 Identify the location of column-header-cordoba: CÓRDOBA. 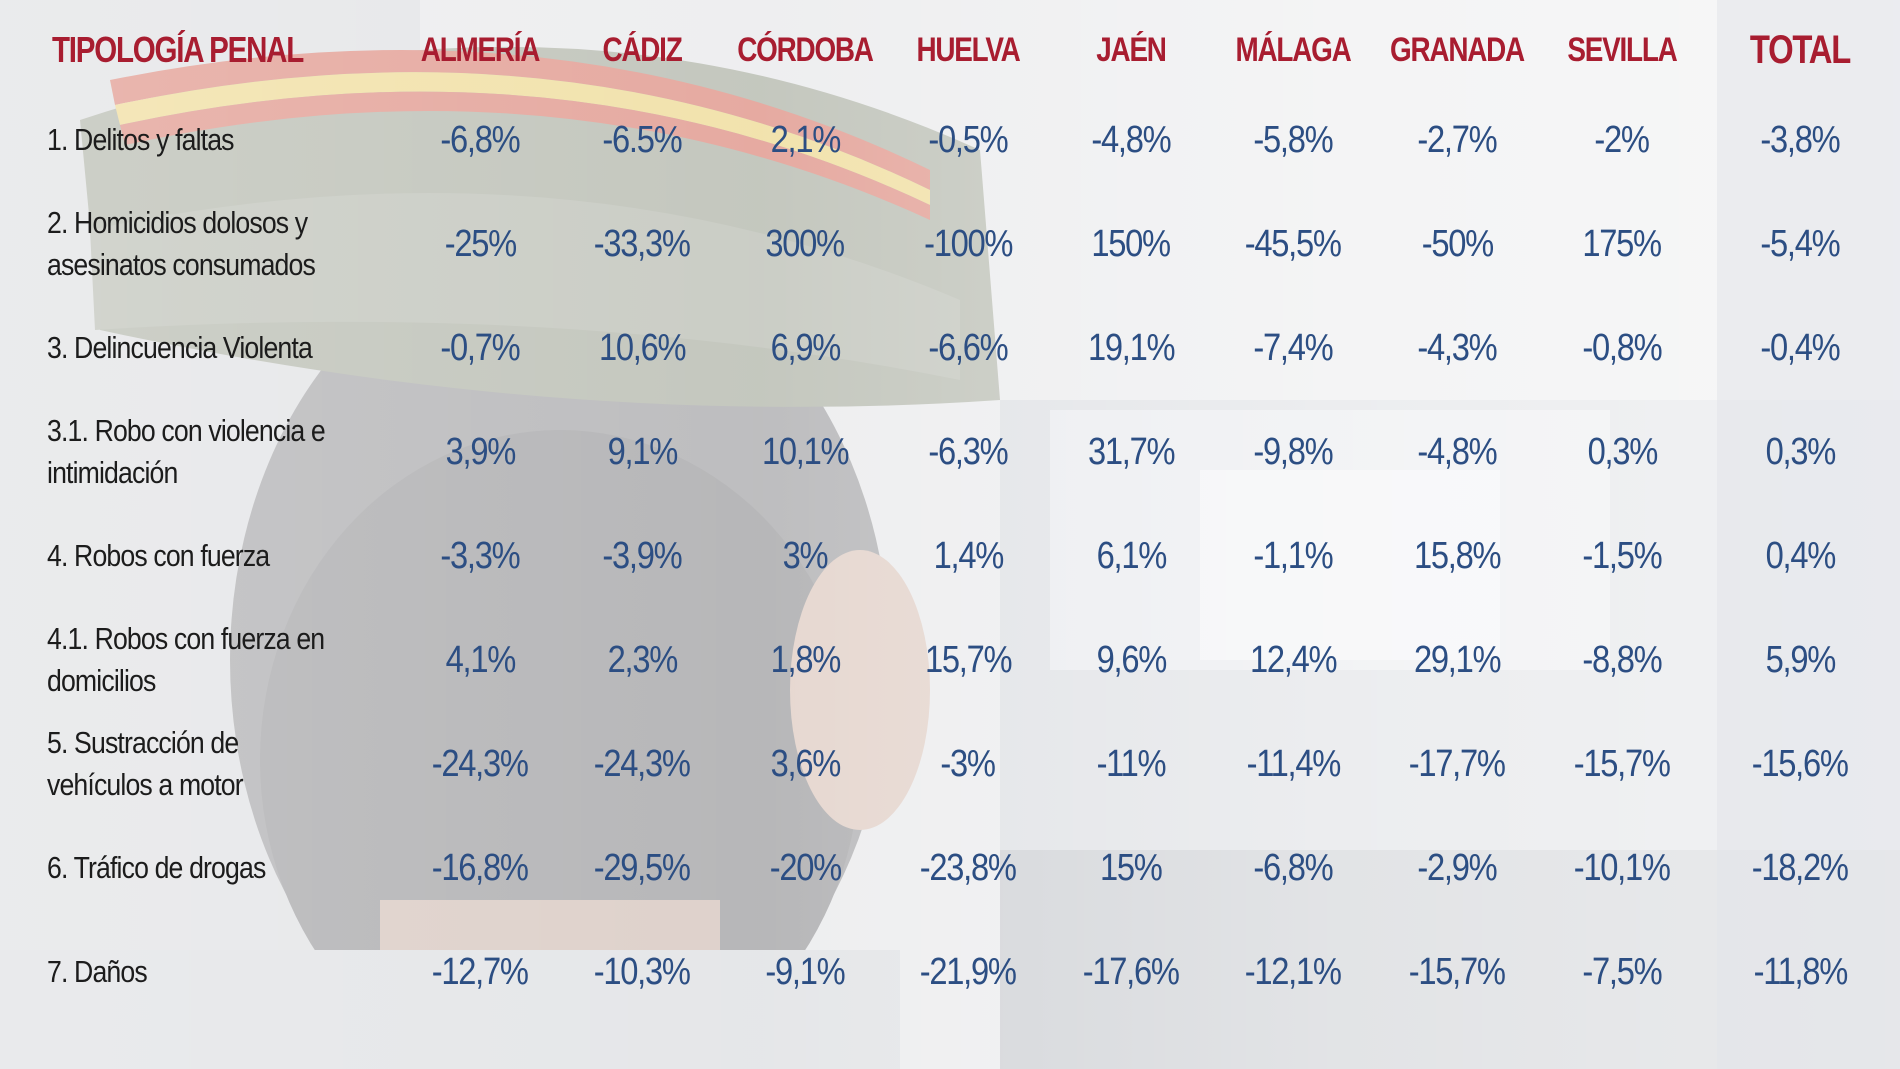
(805, 50).